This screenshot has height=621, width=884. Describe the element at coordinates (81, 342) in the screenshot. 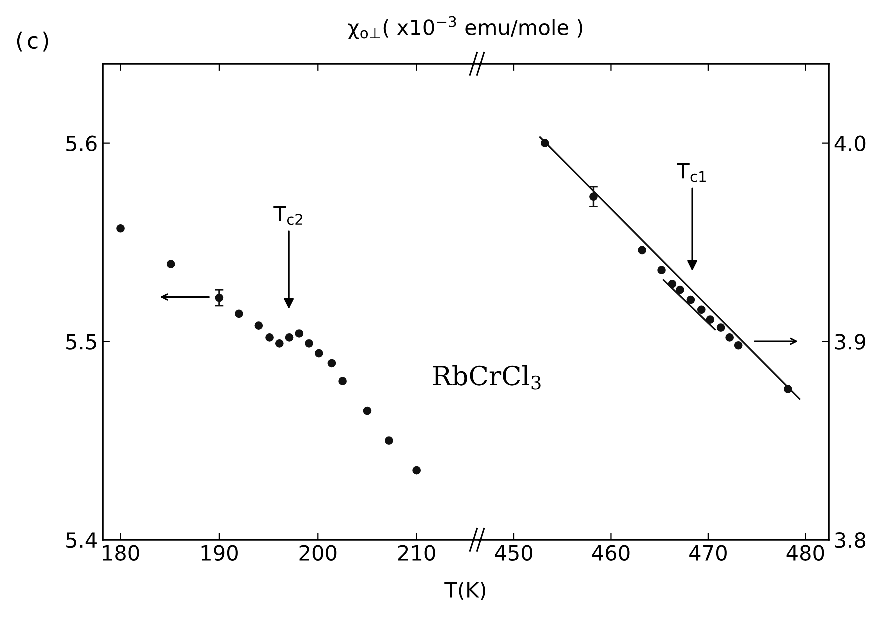

I see `y-tick-label: 5.5` at that location.